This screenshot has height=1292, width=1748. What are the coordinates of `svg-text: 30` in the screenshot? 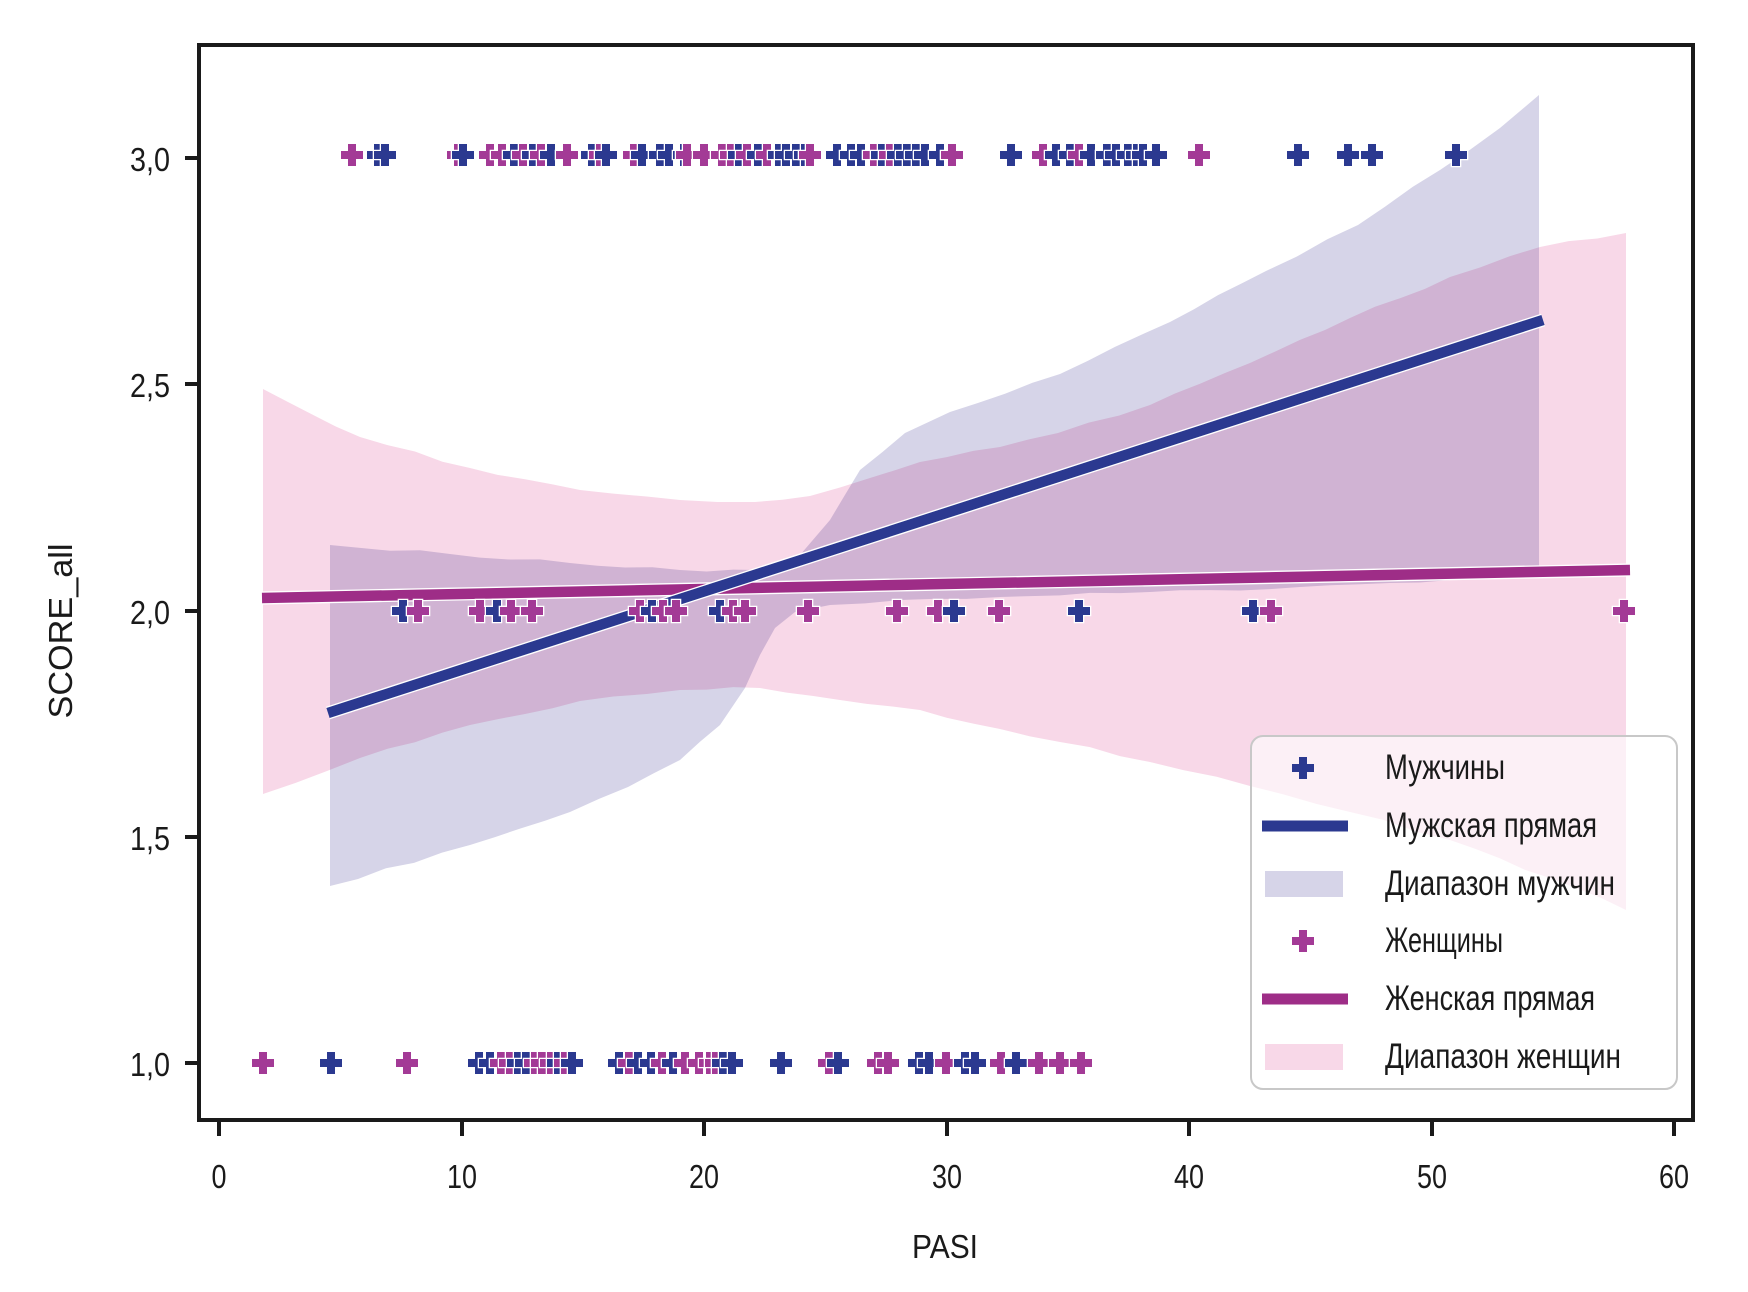 It's located at (947, 1176).